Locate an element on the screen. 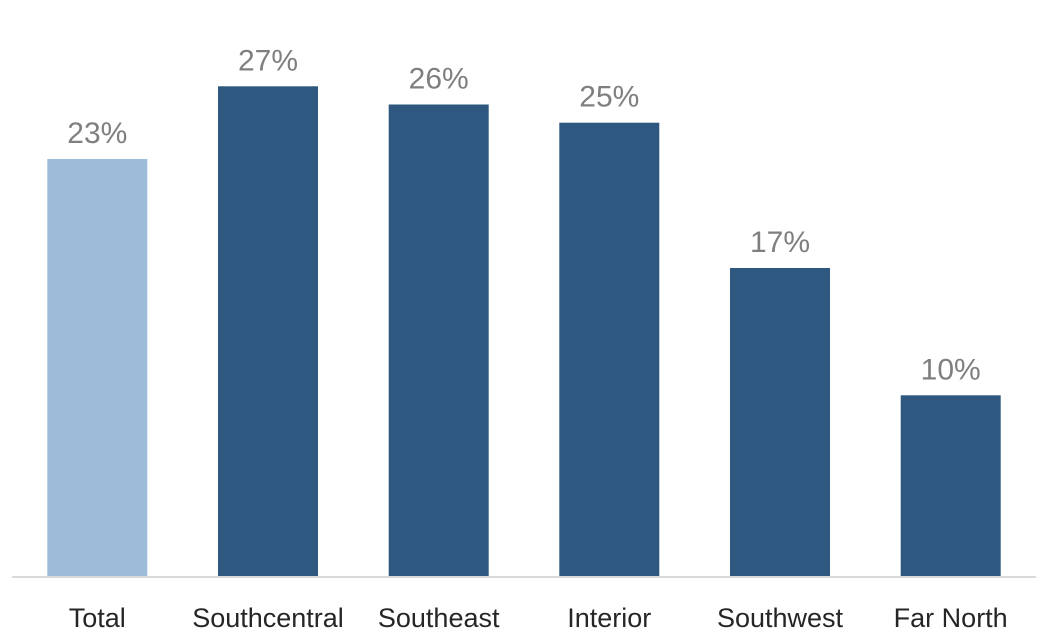 This screenshot has height=634, width=1048. category-label-interior: Interior is located at coordinates (609, 618).